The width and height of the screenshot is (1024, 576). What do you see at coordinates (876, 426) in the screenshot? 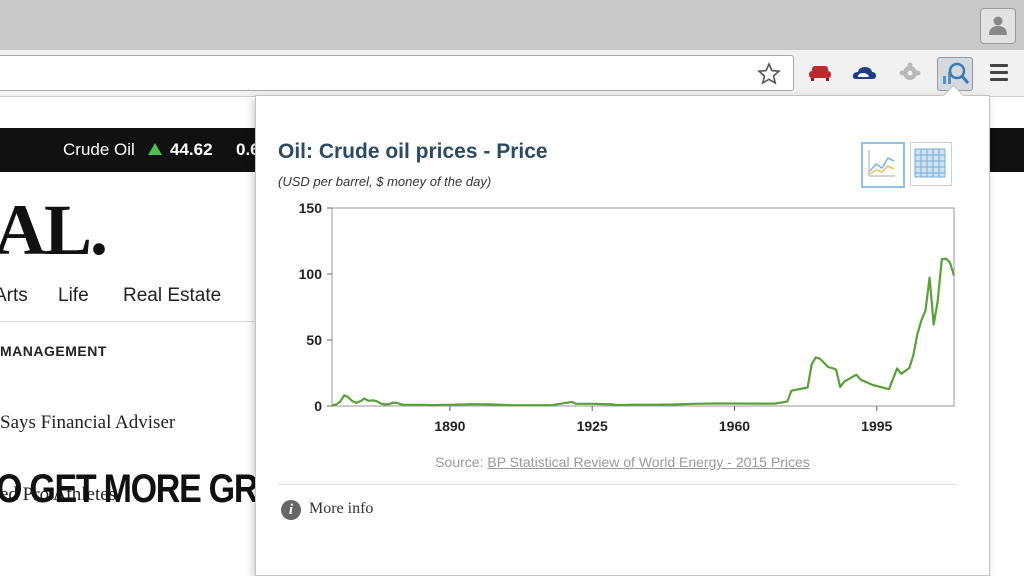
I see `x-tick-label: 1995` at bounding box center [876, 426].